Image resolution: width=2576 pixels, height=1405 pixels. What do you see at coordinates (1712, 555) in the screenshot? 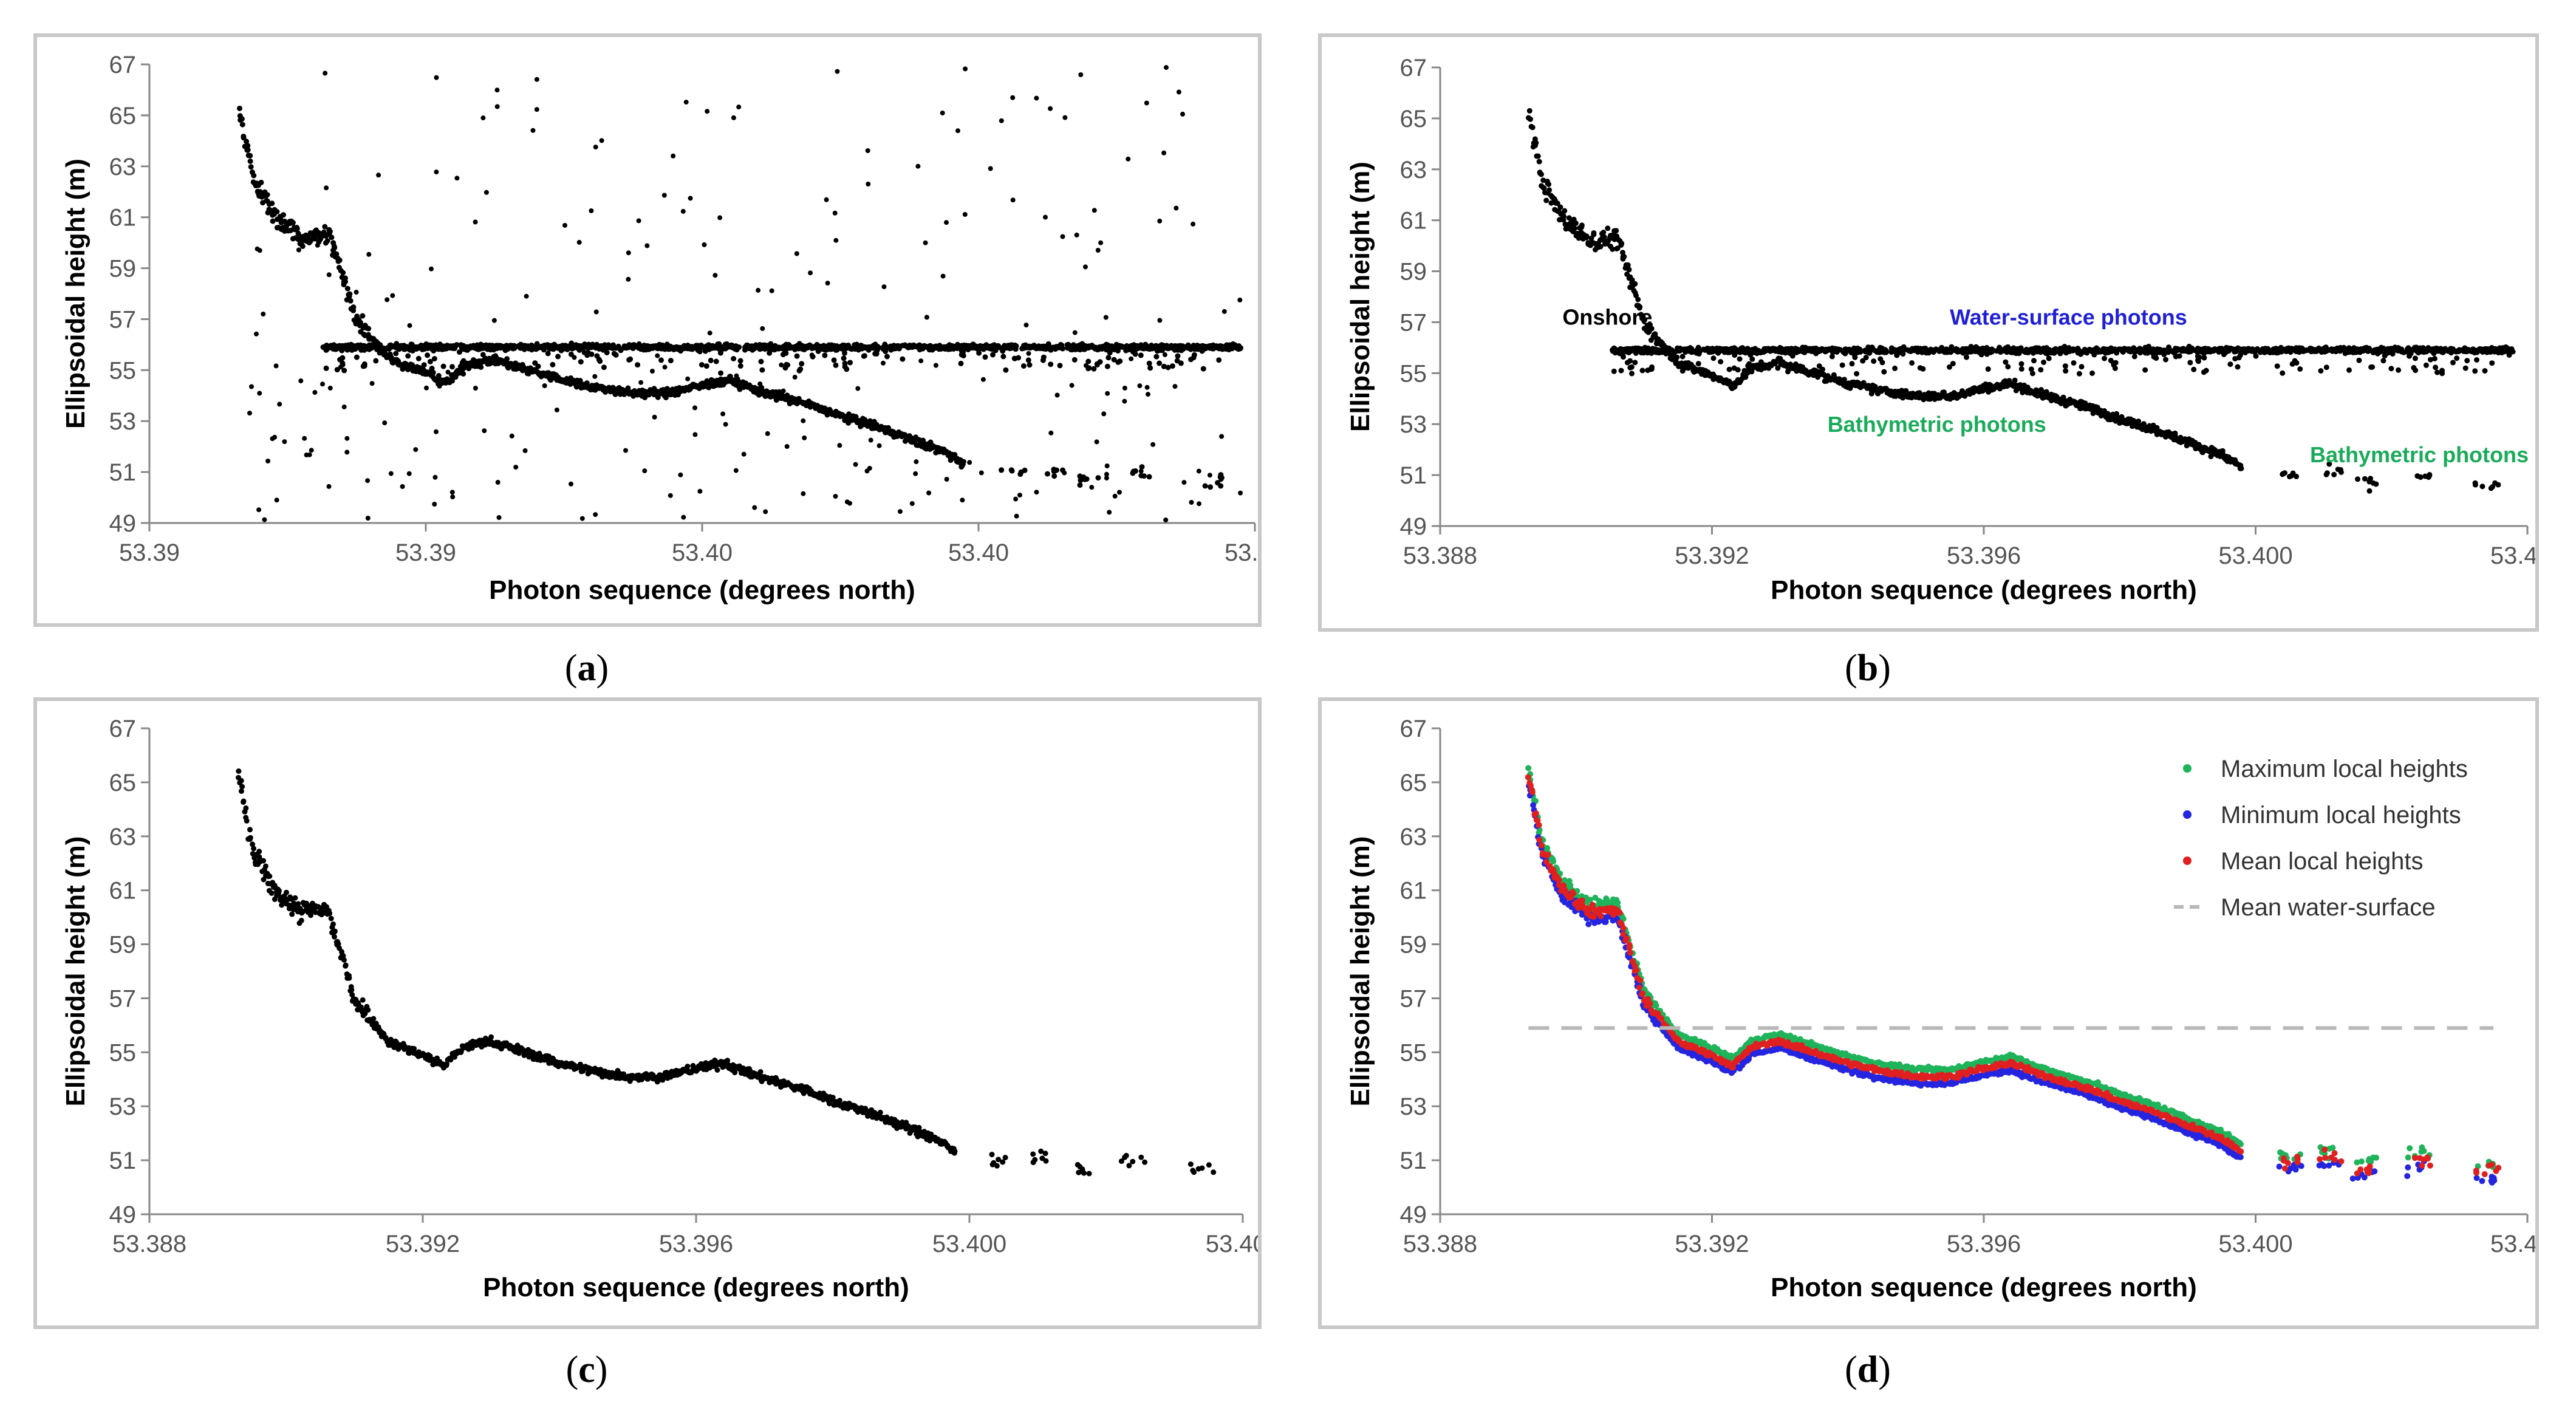
I see `x-tick-label: 53.392` at bounding box center [1712, 555].